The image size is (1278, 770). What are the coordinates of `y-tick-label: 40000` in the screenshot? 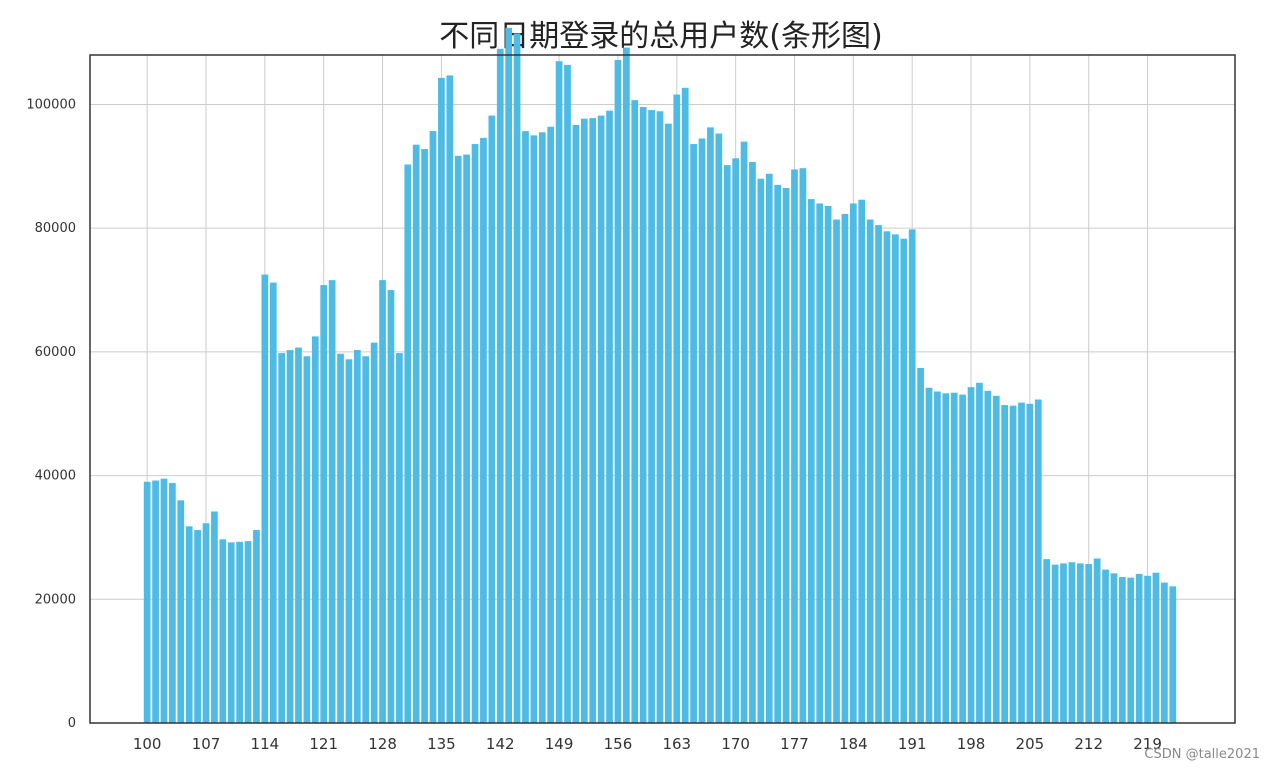 It's located at (55, 476).